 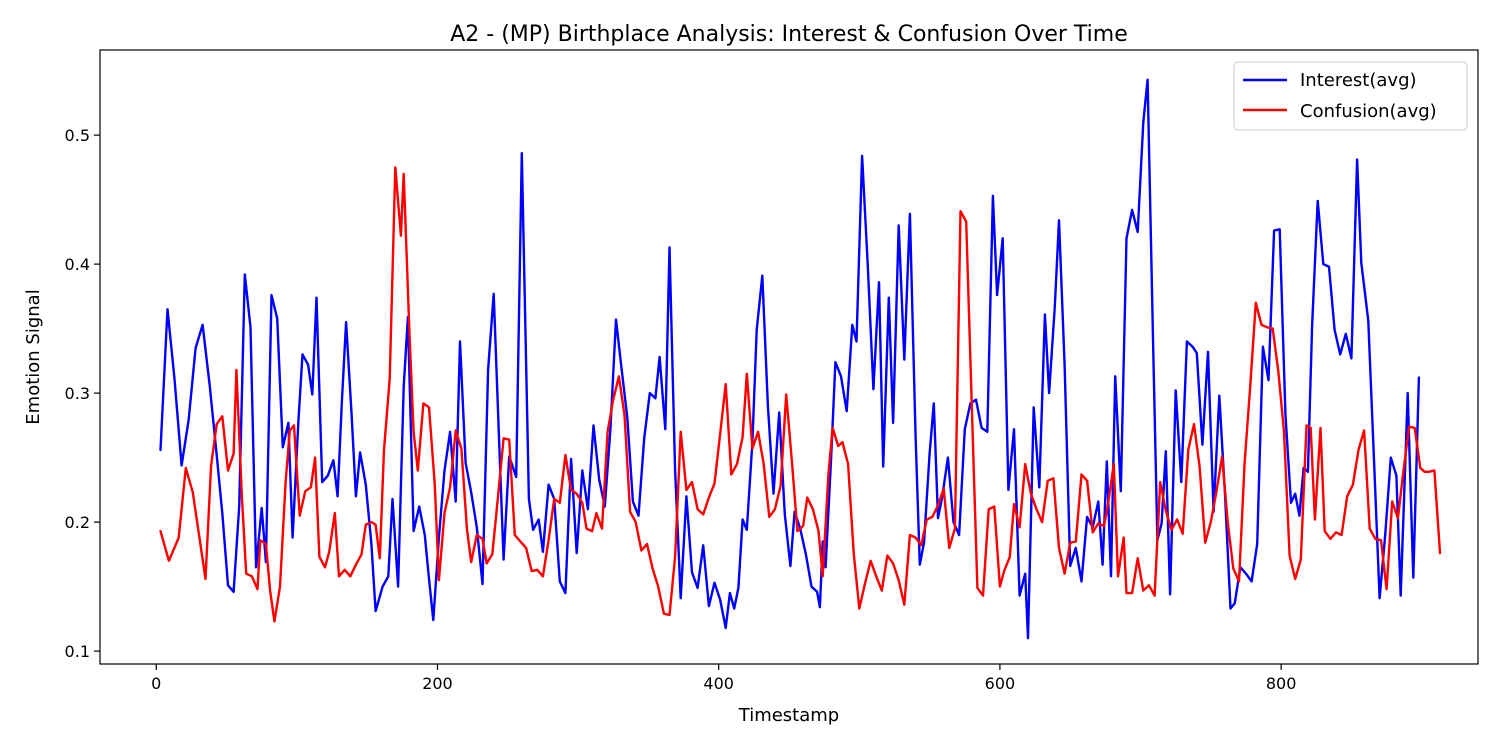 I want to click on legend-box, so click(x=1350, y=96).